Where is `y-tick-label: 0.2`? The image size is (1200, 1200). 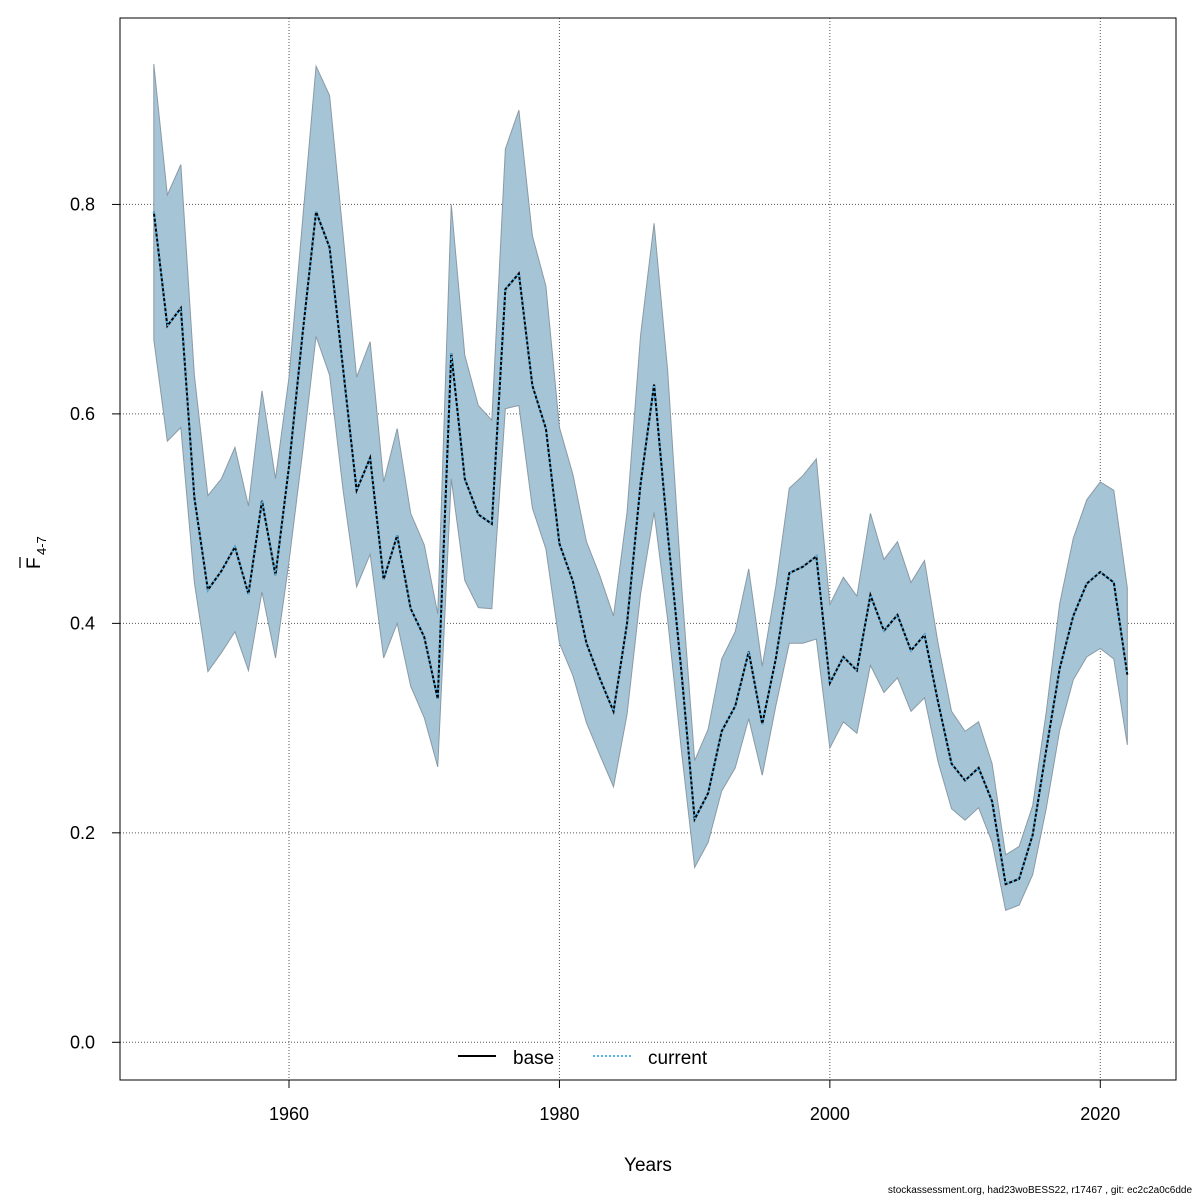
y-tick-label: 0.2 is located at coordinates (82, 833).